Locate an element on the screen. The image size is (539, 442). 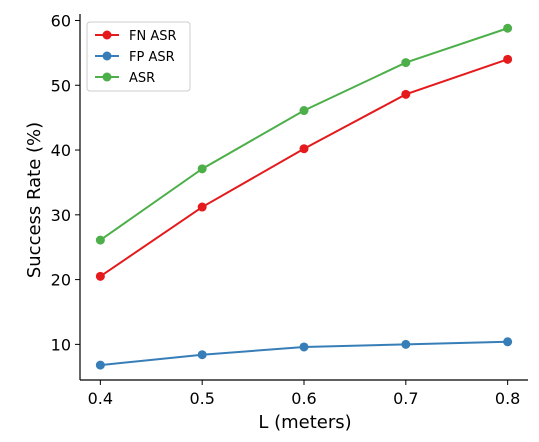
legend: FN ASR FP ASR ASR is located at coordinates (138, 56).